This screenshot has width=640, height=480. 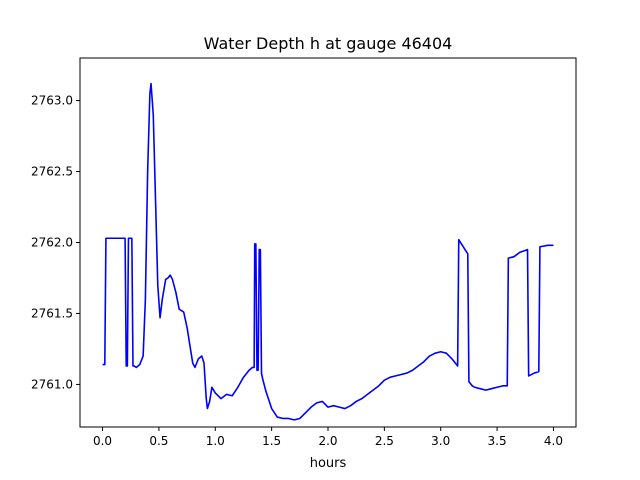 I want to click on x-tick-label: 0.5, so click(x=158, y=441).